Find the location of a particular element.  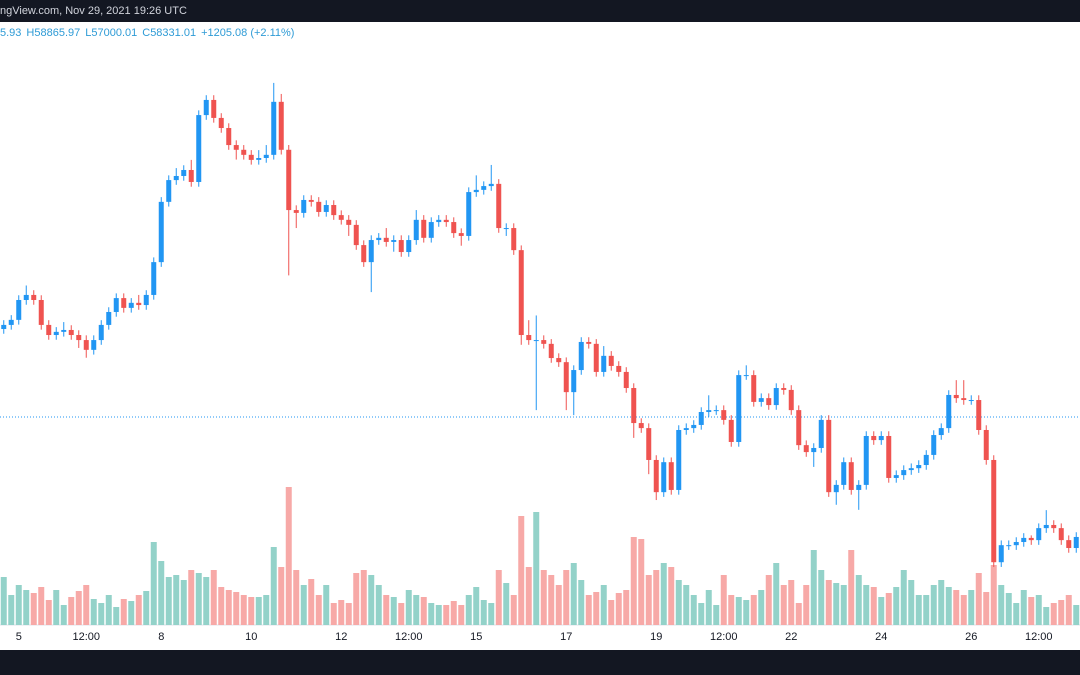

x-tick-label: 8 is located at coordinates (161, 637).